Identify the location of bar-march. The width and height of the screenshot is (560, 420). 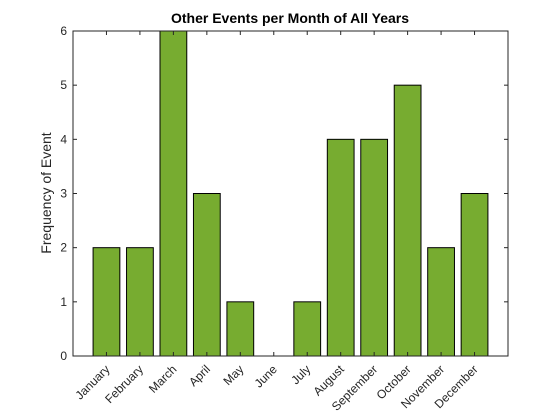
(173, 193).